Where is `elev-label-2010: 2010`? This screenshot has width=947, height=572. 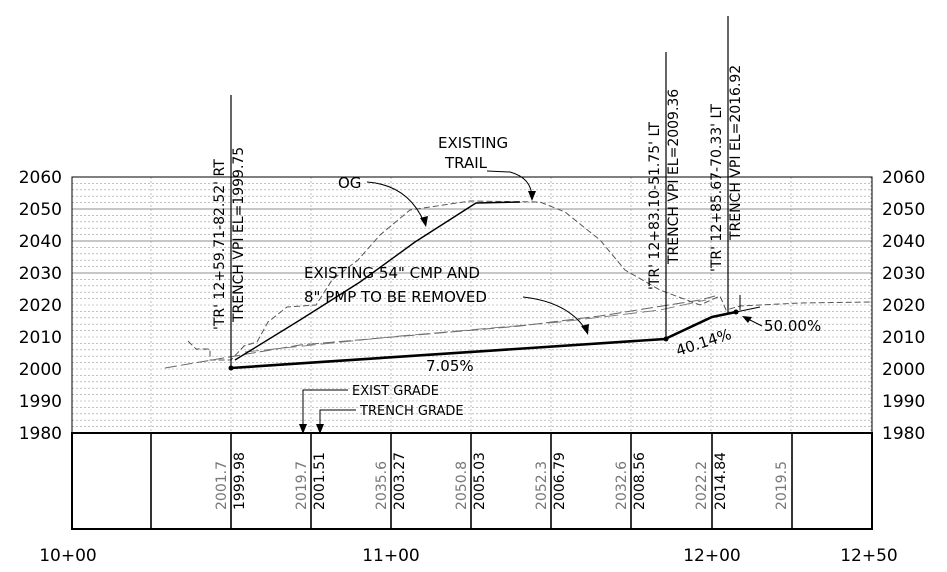 elev-label-2010: 2010 is located at coordinates (40, 338).